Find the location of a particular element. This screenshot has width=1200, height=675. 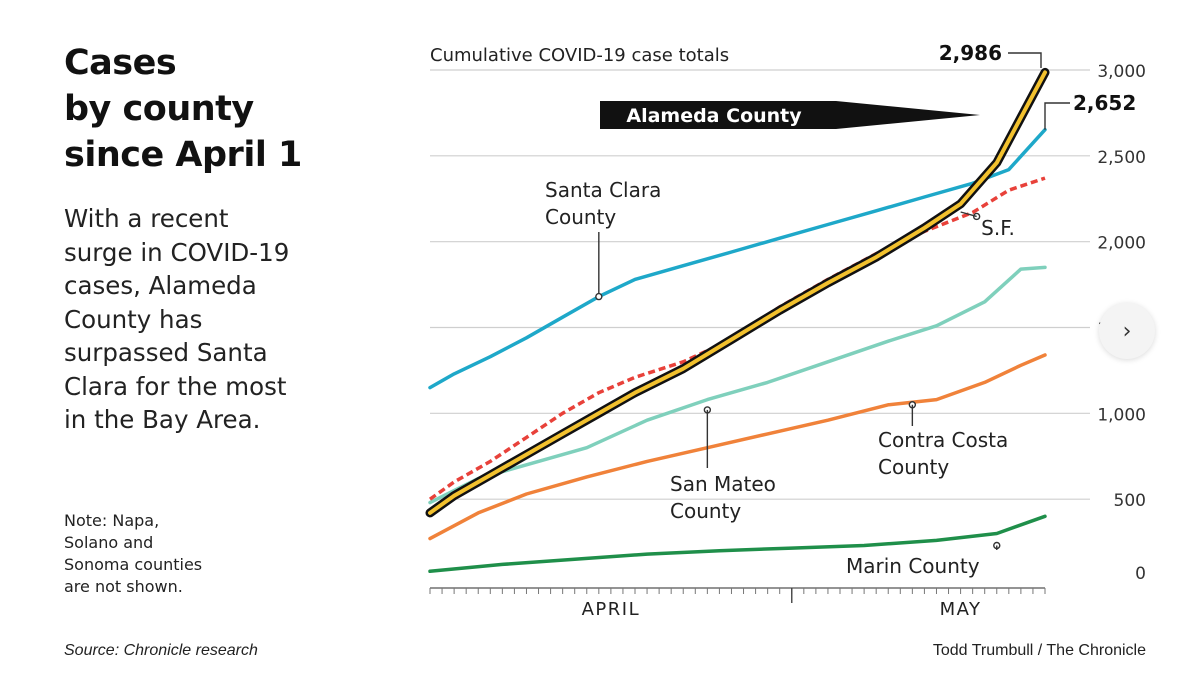

graphic-credit: Todd Trumbull / The Chronicle is located at coordinates (1039, 650).